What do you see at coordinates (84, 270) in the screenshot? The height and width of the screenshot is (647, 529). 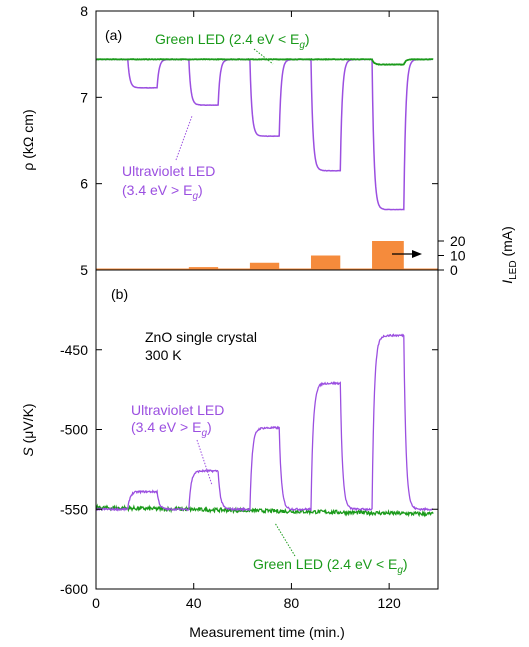 I see `y-tick-label-a: 5` at bounding box center [84, 270].